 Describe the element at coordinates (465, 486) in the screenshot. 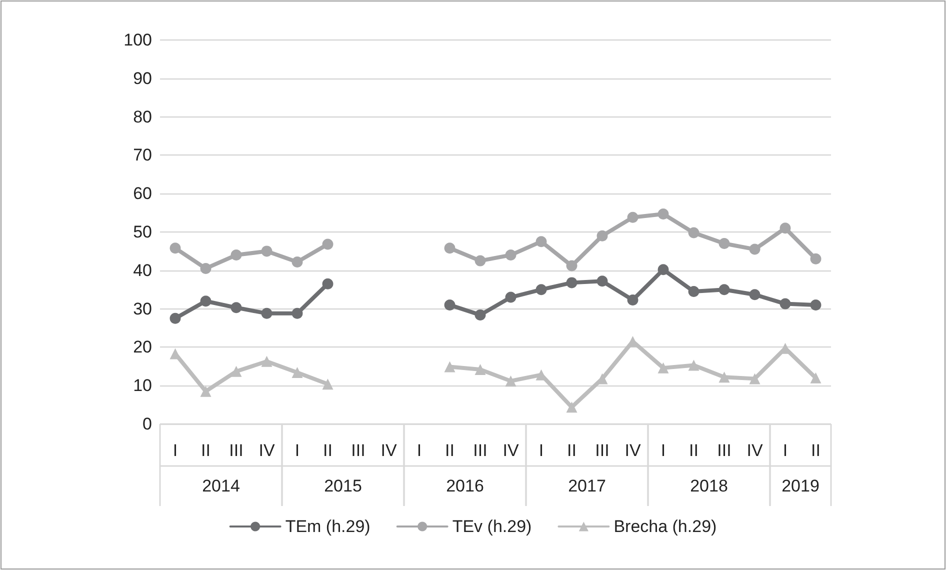

I see `text: 2016` at that location.